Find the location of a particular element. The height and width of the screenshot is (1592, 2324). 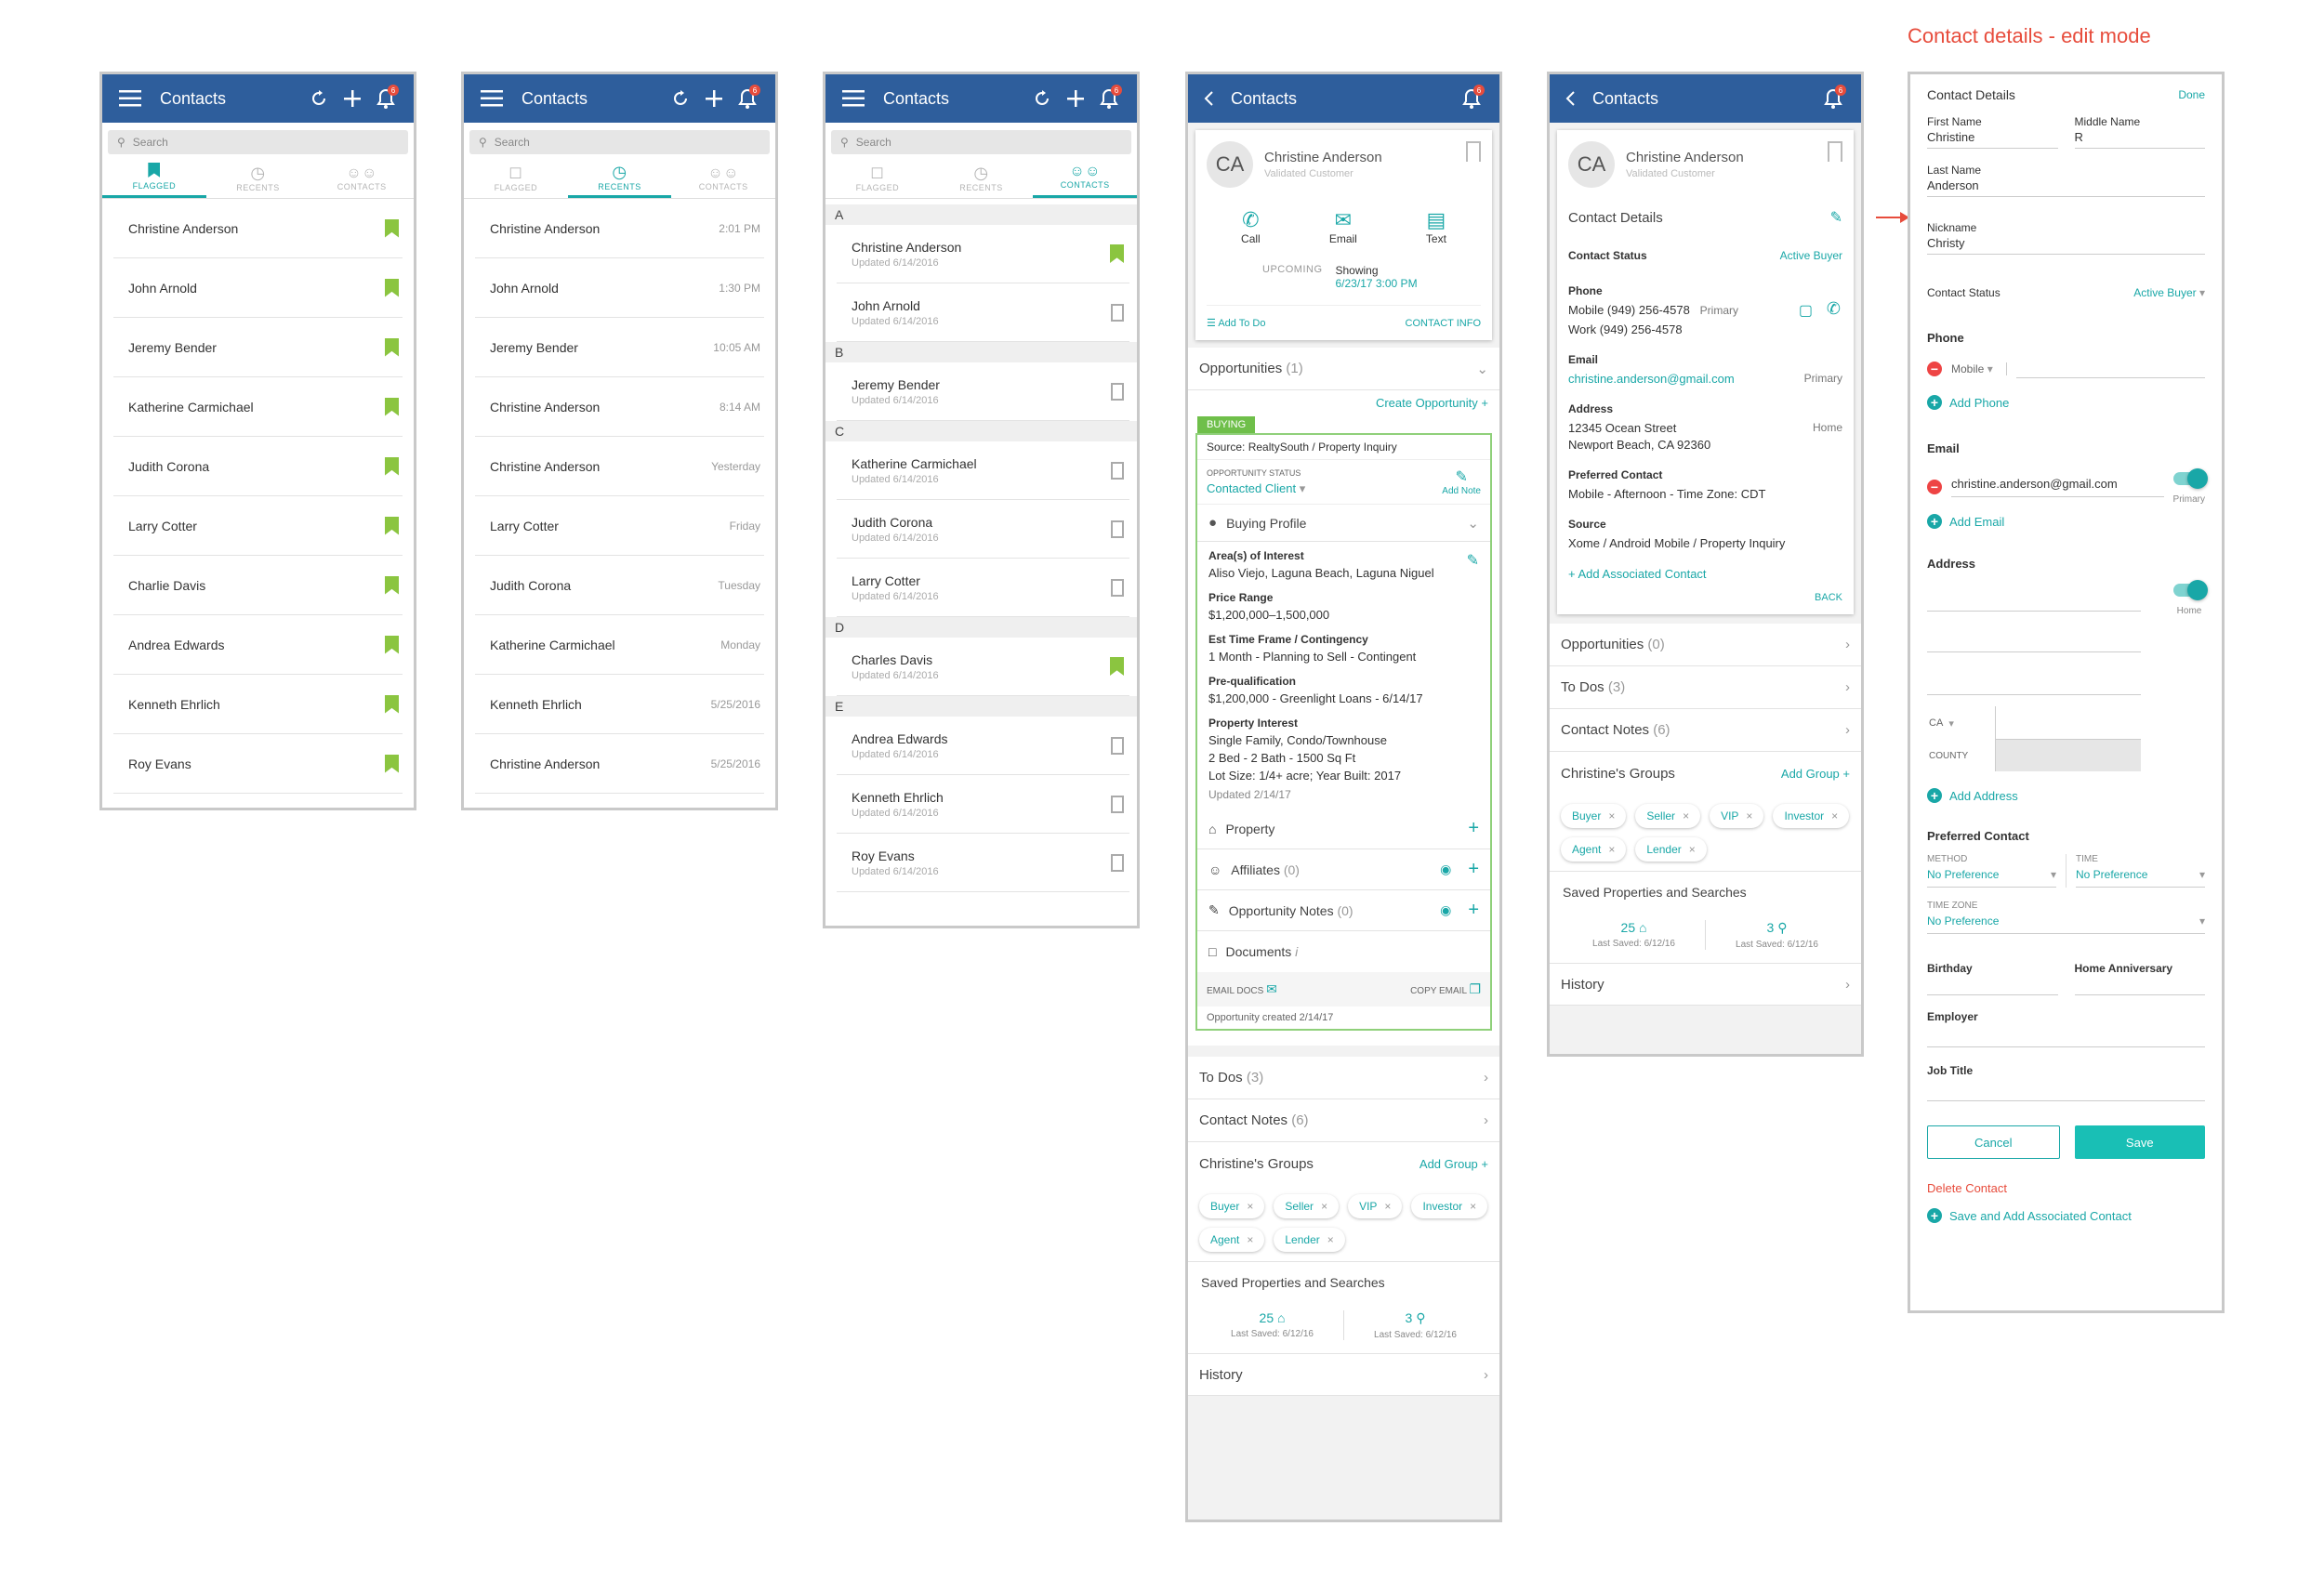

contact-row: Katherine Carmichael is located at coordinates (258, 407).